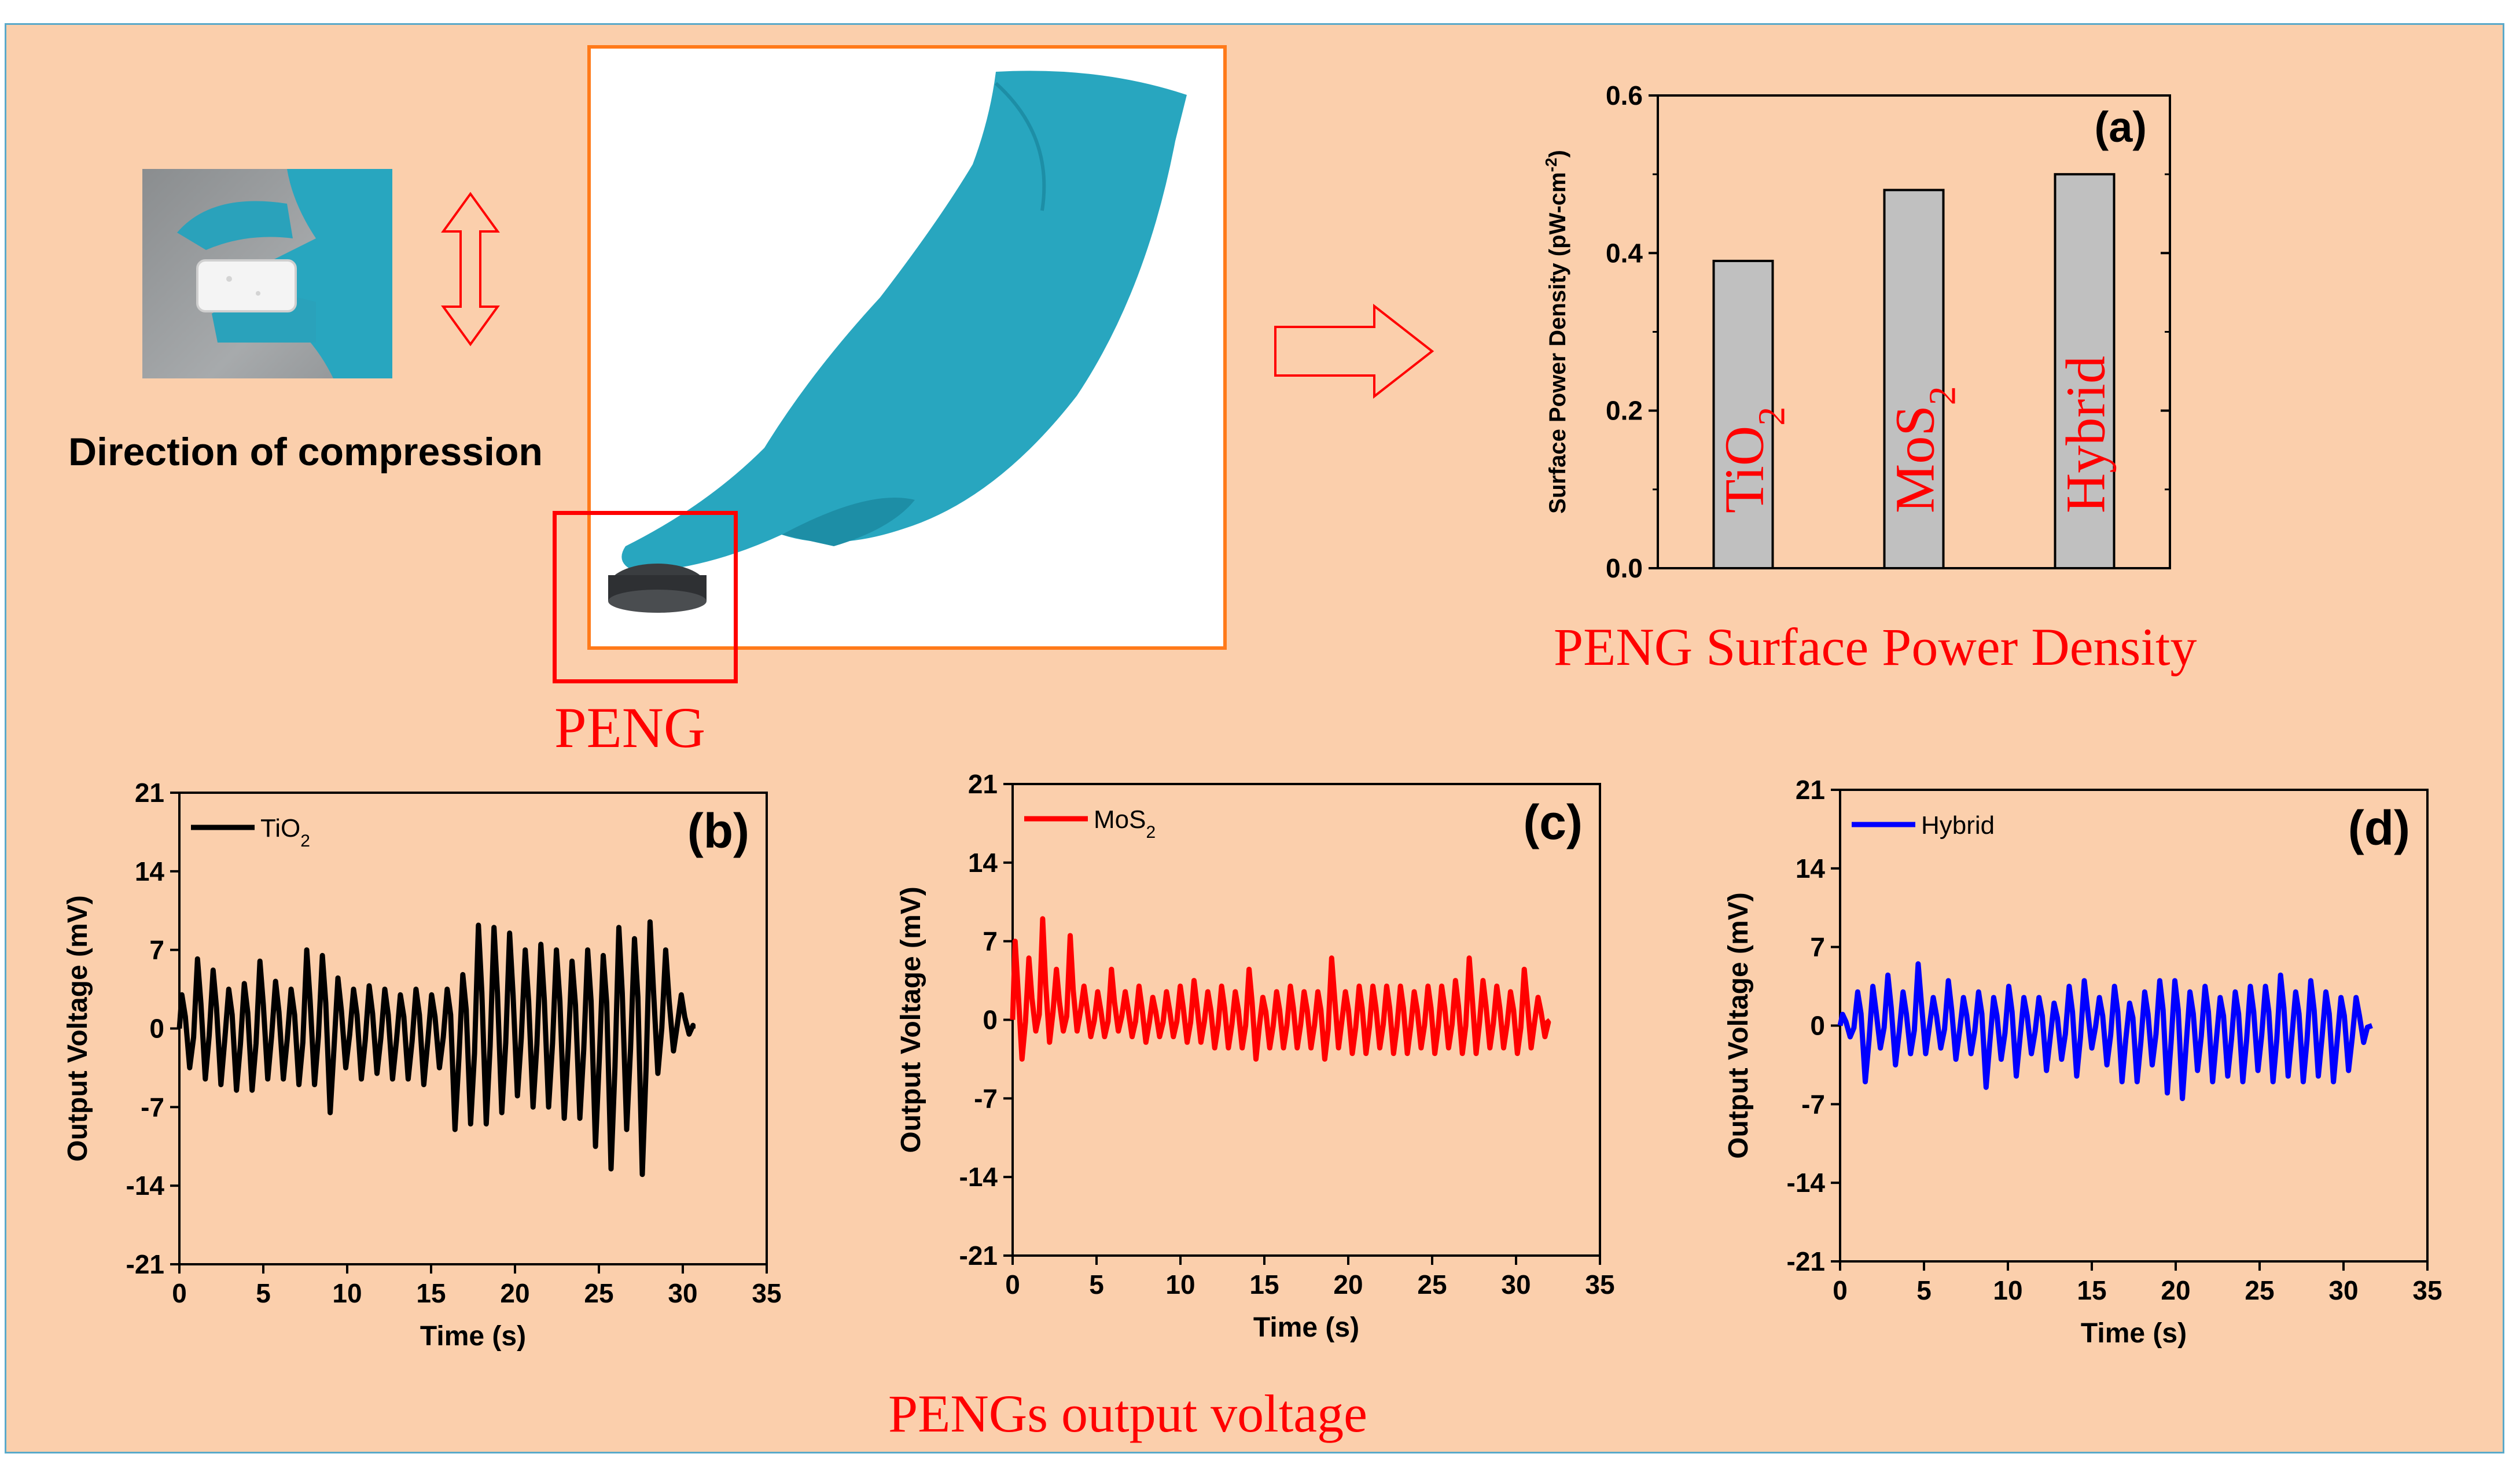 The height and width of the screenshot is (1472, 2520). What do you see at coordinates (1743, 414) in the screenshot?
I see `bar-TiO2` at bounding box center [1743, 414].